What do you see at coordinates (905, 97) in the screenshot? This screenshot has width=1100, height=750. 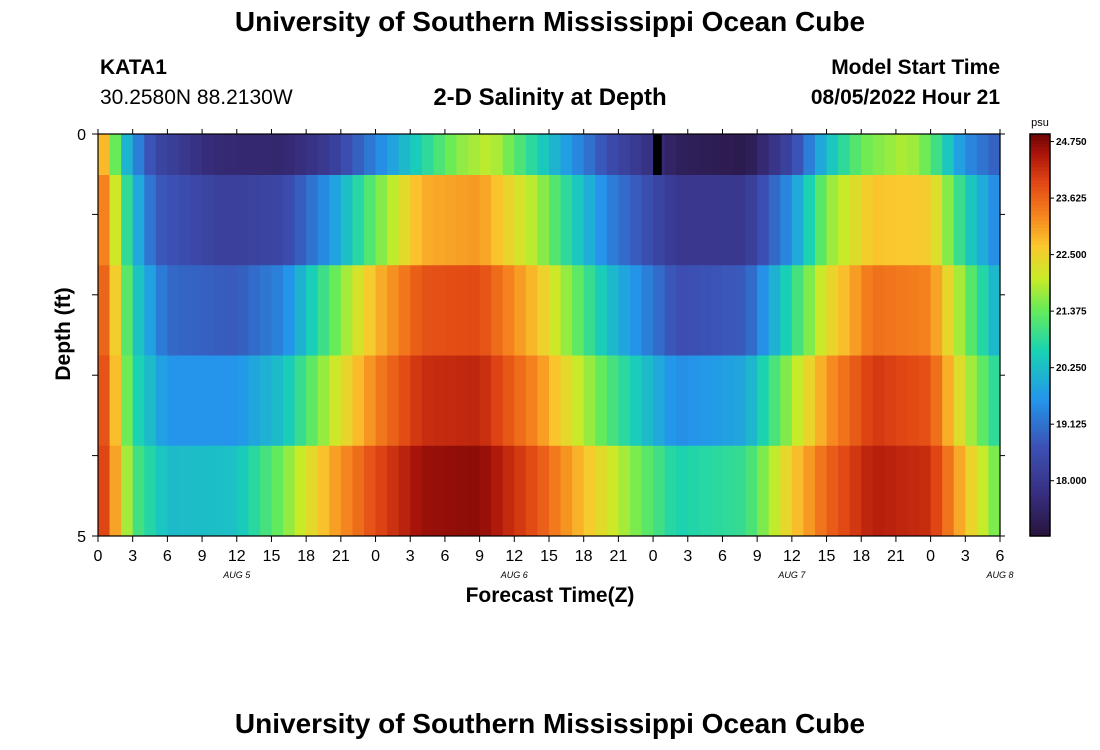 I see `model-start-time: 08/05/2022 Hour 21` at bounding box center [905, 97].